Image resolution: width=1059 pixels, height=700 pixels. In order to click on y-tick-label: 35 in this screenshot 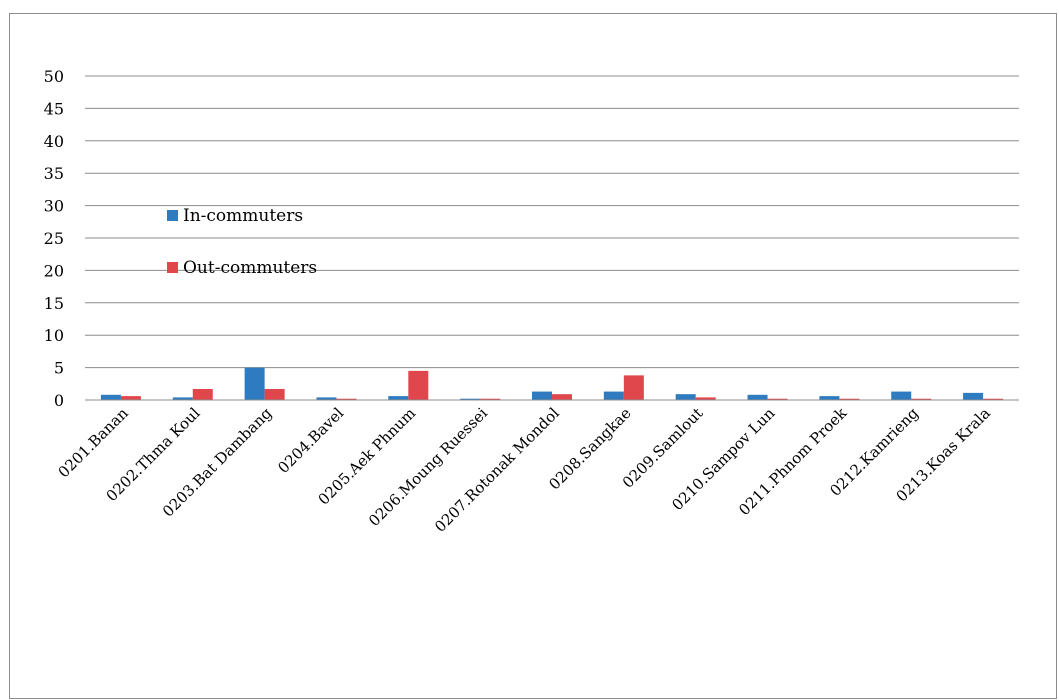, I will do `click(54, 173)`.